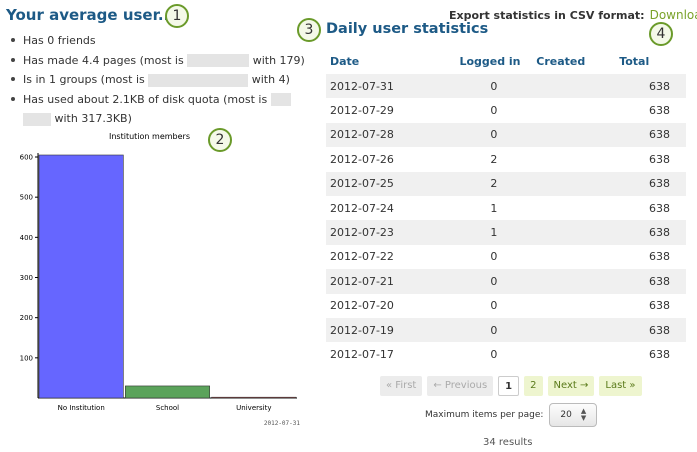 The height and width of the screenshot is (452, 697). Describe the element at coordinates (391, 330) in the screenshot. I see `cell-date: 2012-07-19` at that location.